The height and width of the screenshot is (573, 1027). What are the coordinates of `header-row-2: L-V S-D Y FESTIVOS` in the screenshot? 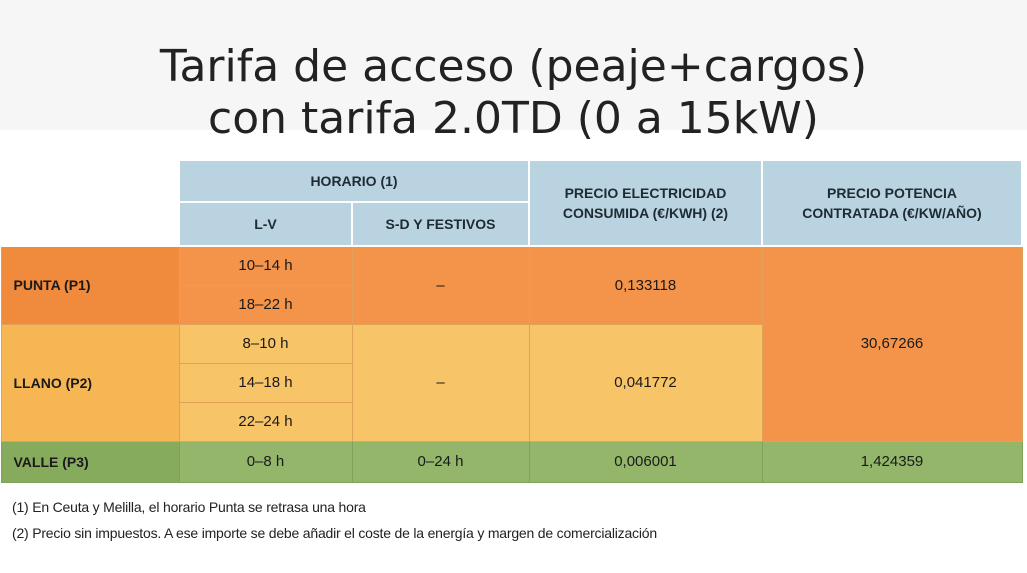 It's located at (511, 224).